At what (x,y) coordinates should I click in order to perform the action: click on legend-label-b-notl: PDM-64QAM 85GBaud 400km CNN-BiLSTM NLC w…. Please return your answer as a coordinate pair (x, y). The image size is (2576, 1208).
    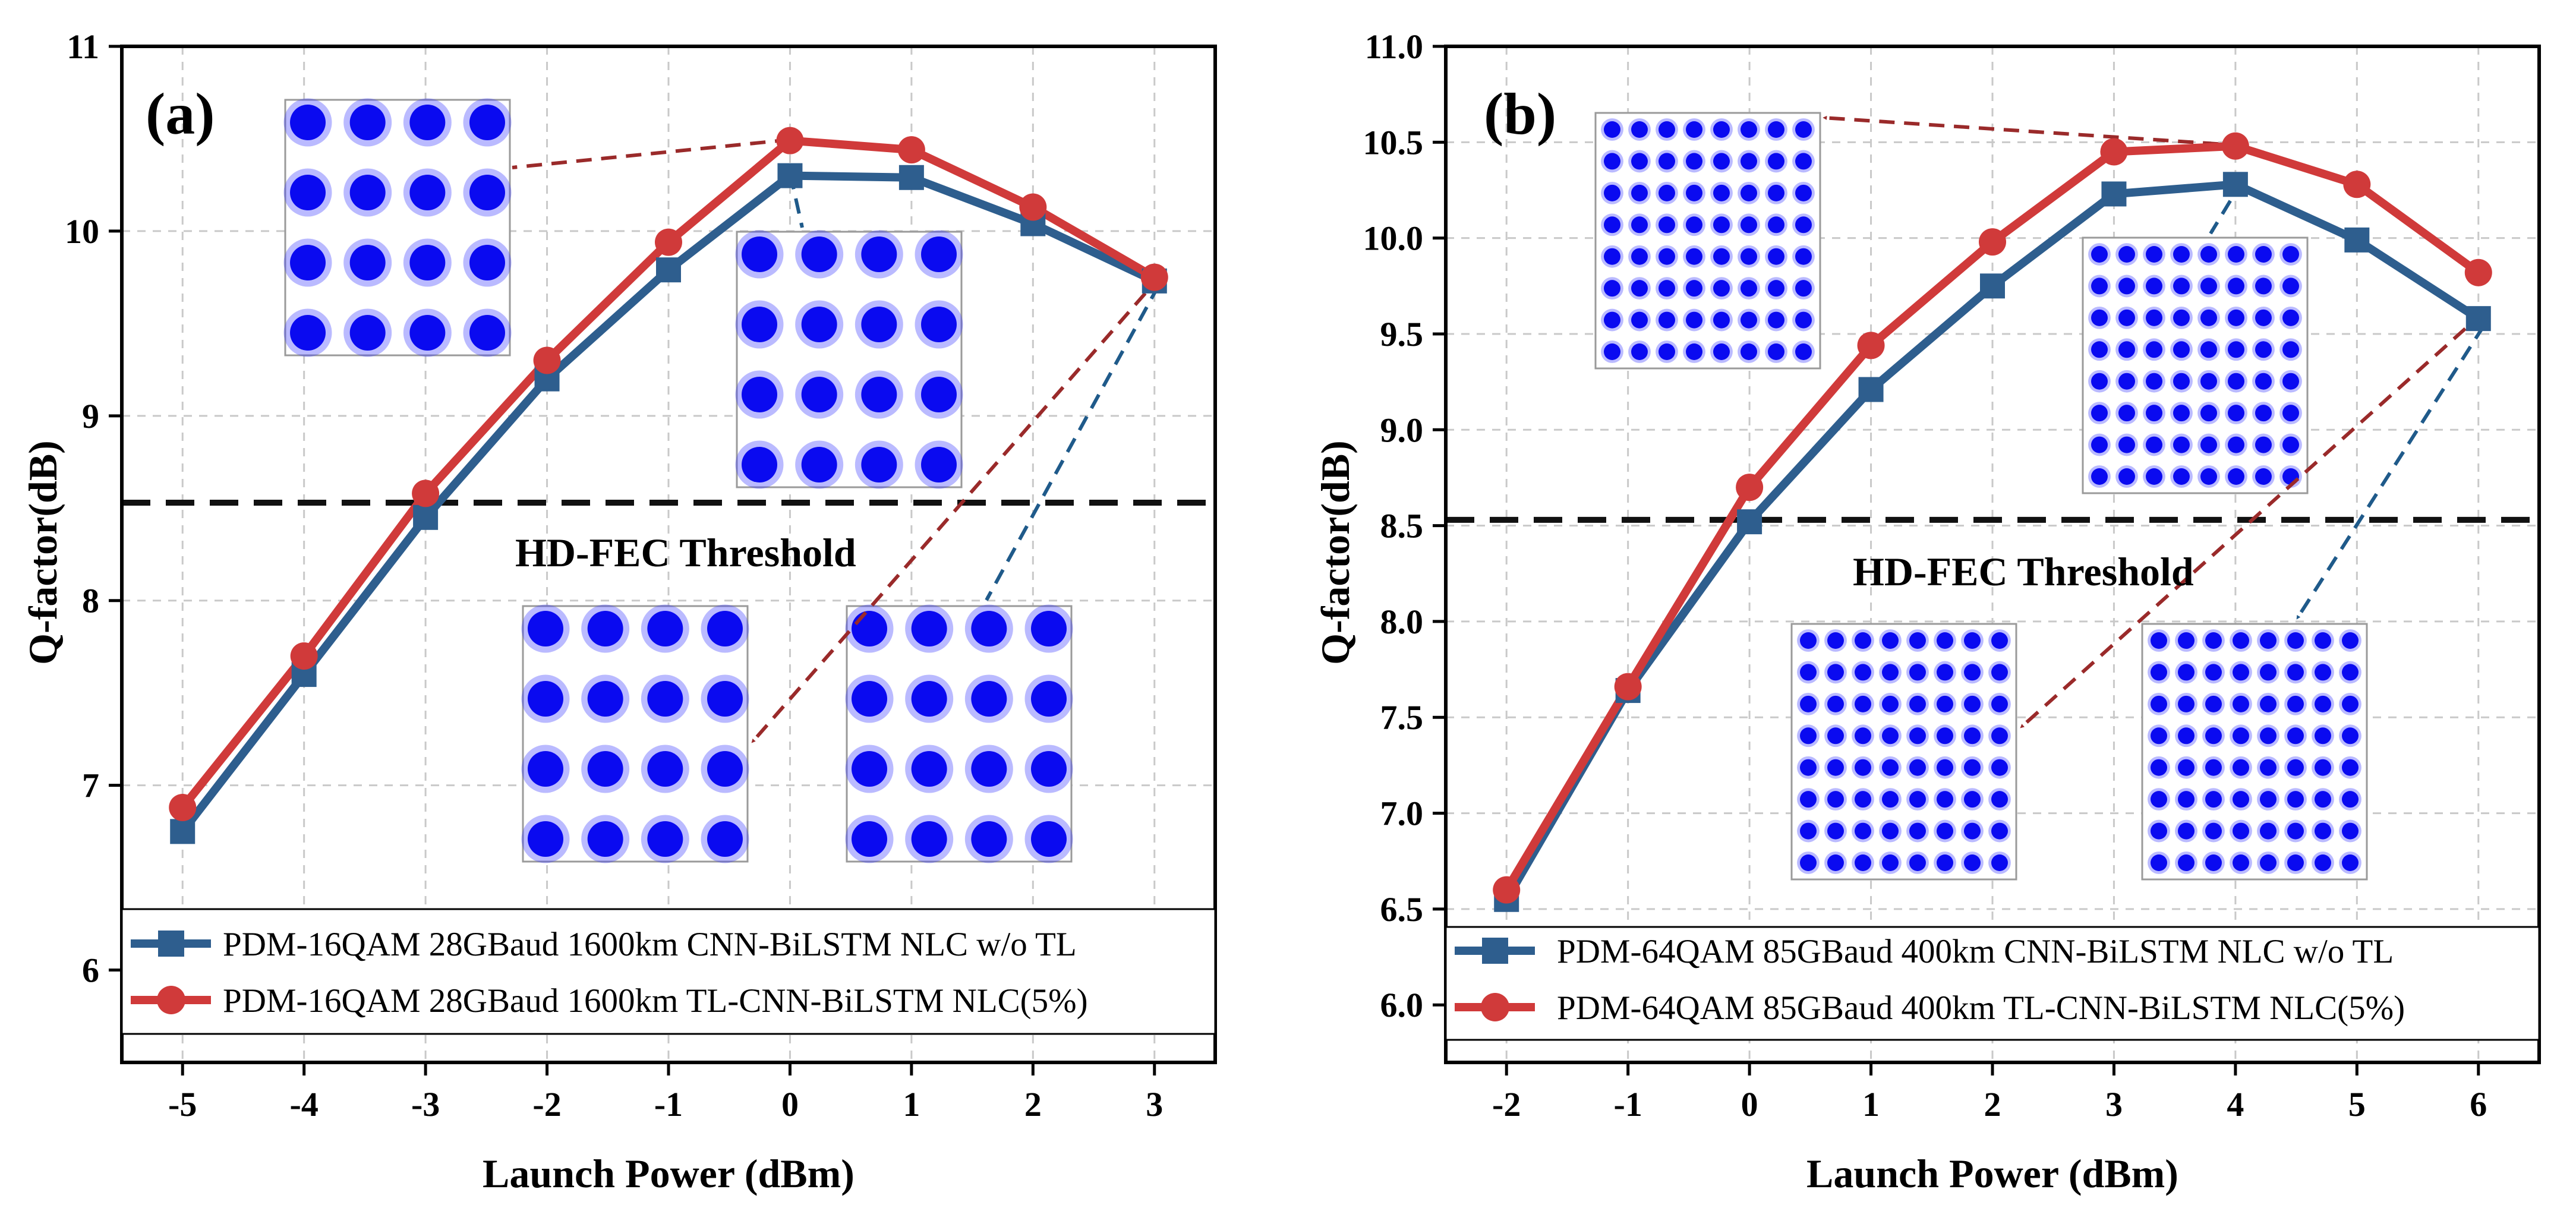
    Looking at the image, I should click on (1975, 951).